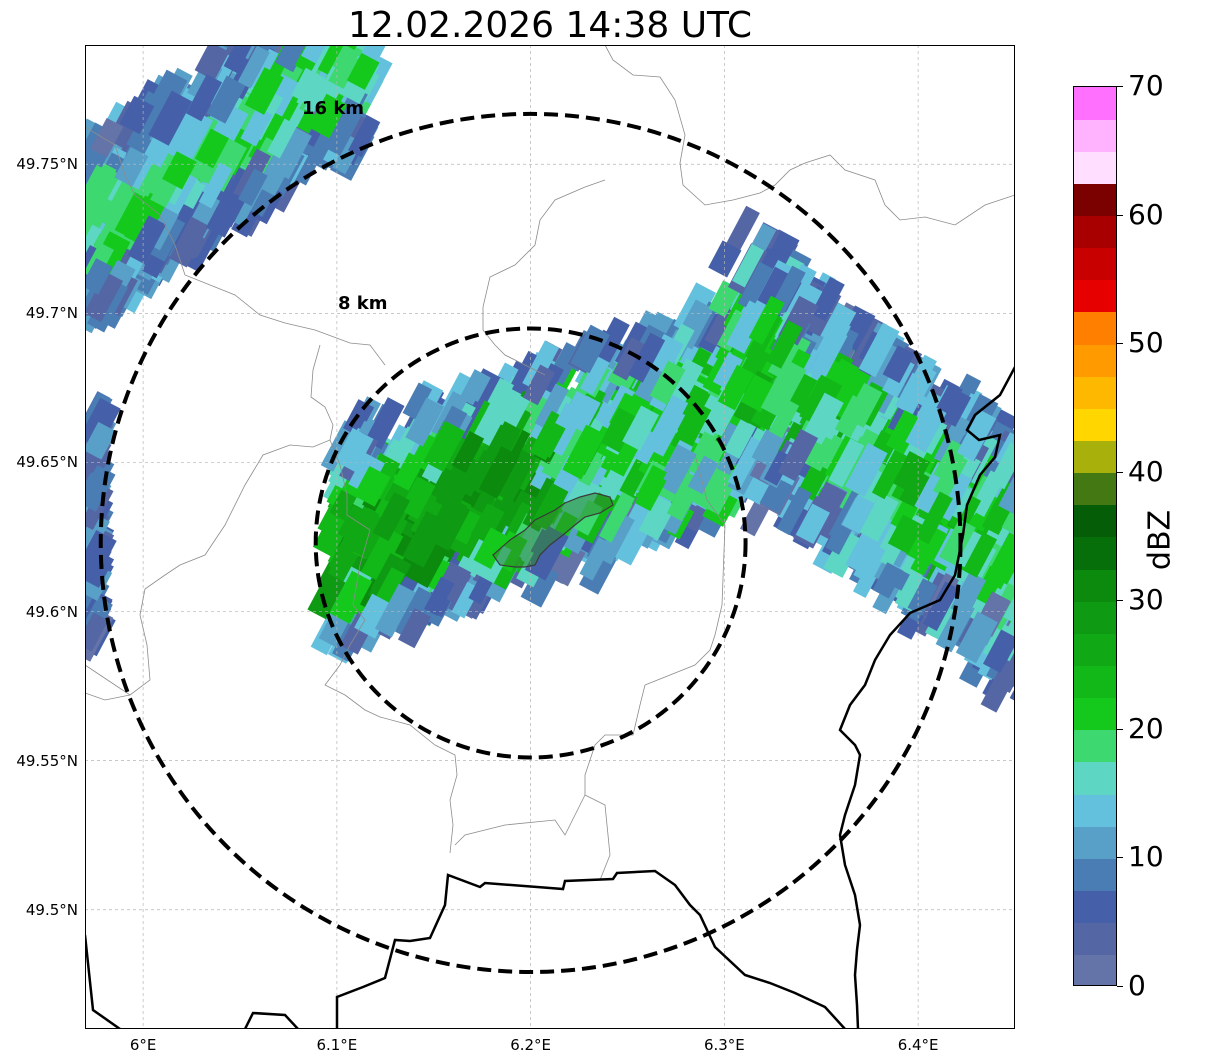  What do you see at coordinates (143, 1045) in the screenshot?
I see `lon-tick-label: 6°E` at bounding box center [143, 1045].